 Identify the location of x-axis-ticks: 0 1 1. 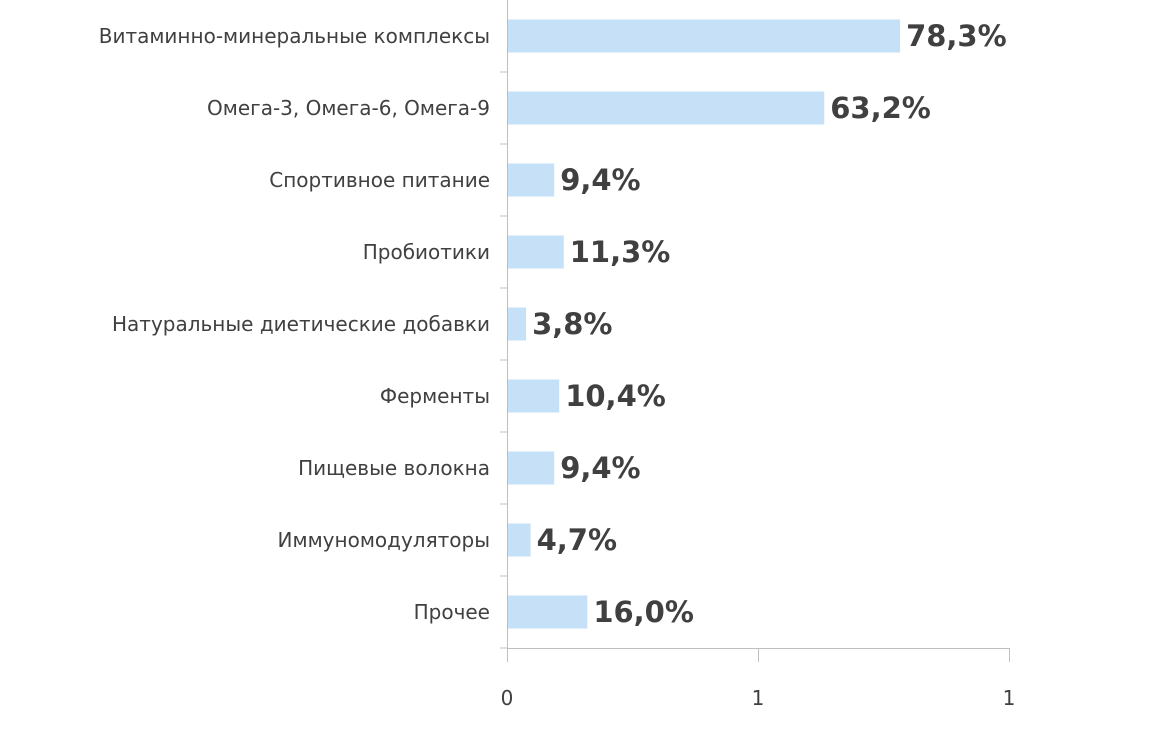
(758, 679).